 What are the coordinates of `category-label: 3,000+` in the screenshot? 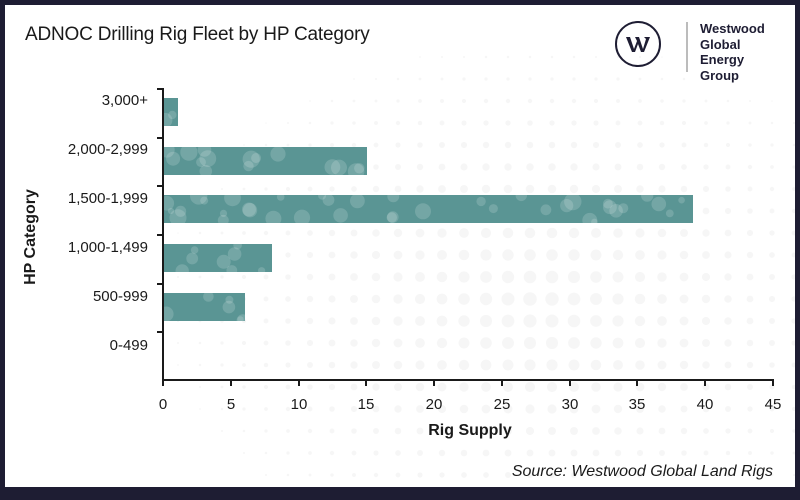 It's located at (124, 100).